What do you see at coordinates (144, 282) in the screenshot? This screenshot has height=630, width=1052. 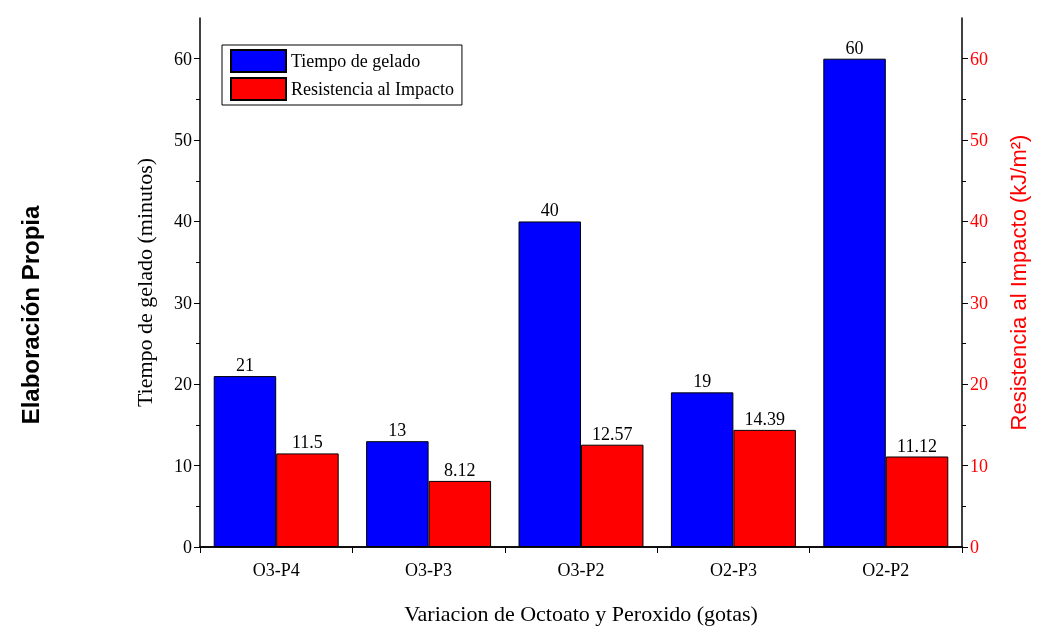 I see `y-axis-title: Tiempo de gelado (minutos)` at bounding box center [144, 282].